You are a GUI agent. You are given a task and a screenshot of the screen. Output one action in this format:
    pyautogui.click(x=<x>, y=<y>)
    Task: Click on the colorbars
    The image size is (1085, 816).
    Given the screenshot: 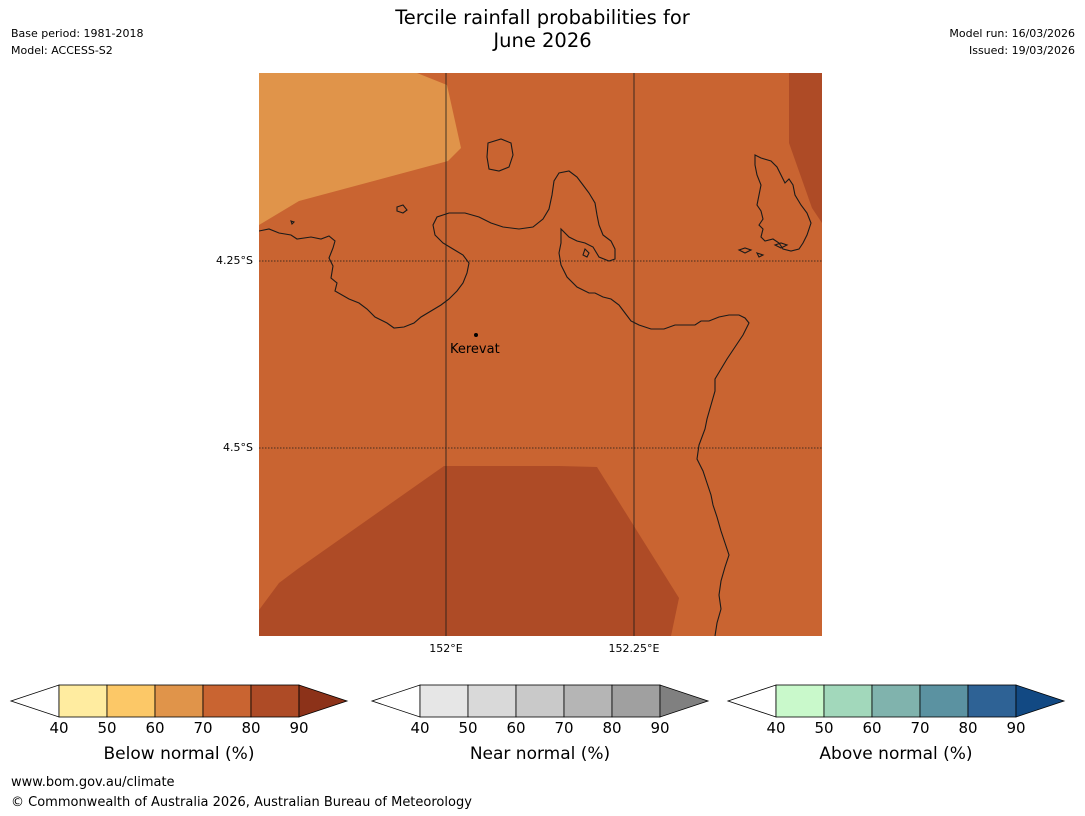 What is the action you would take?
    pyautogui.click(x=537, y=701)
    